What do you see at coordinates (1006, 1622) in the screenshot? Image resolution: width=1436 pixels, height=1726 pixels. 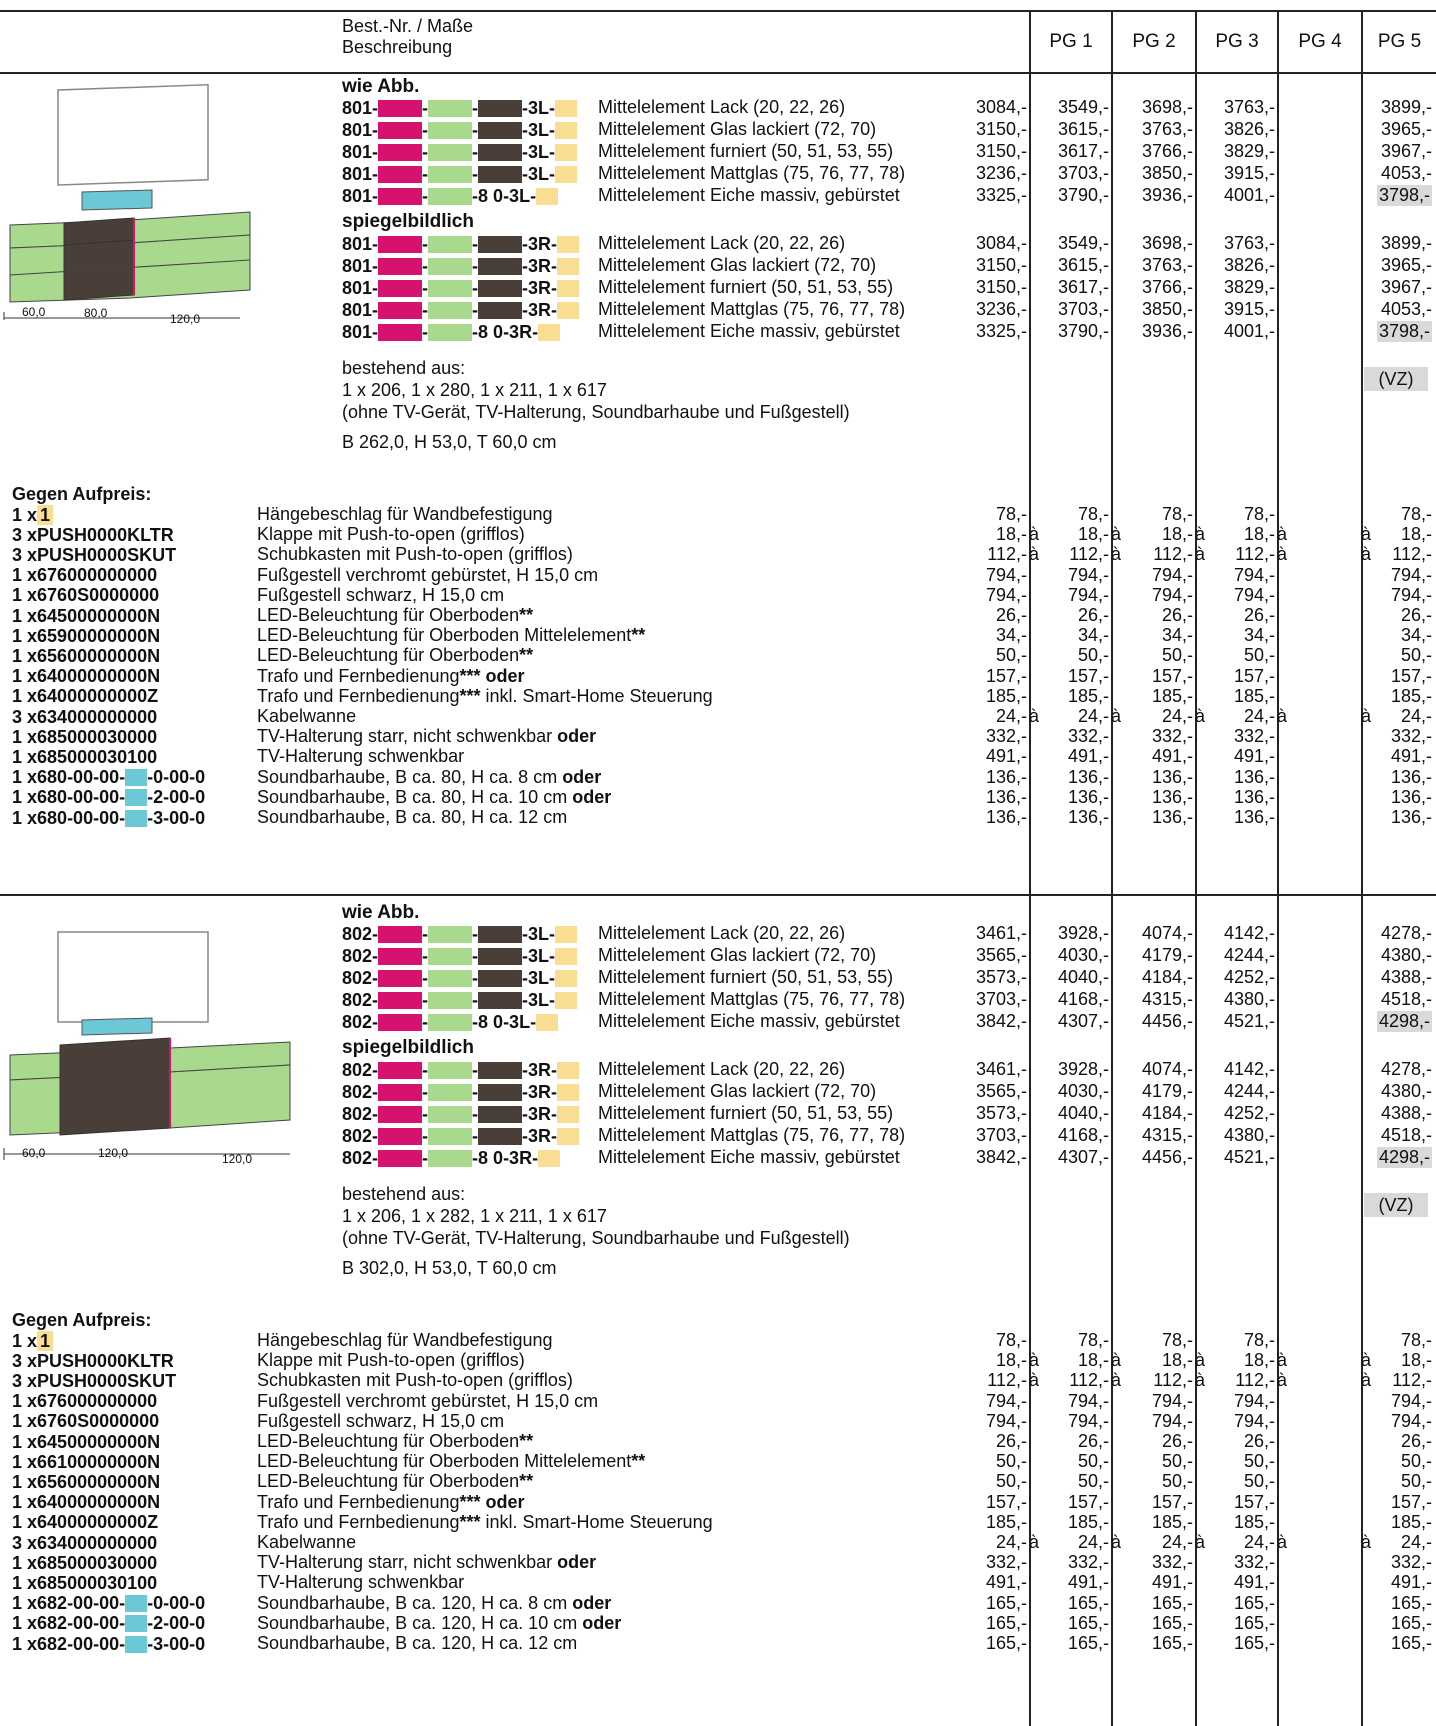 I see `extra-price-pg1: 165,-` at bounding box center [1006, 1622].